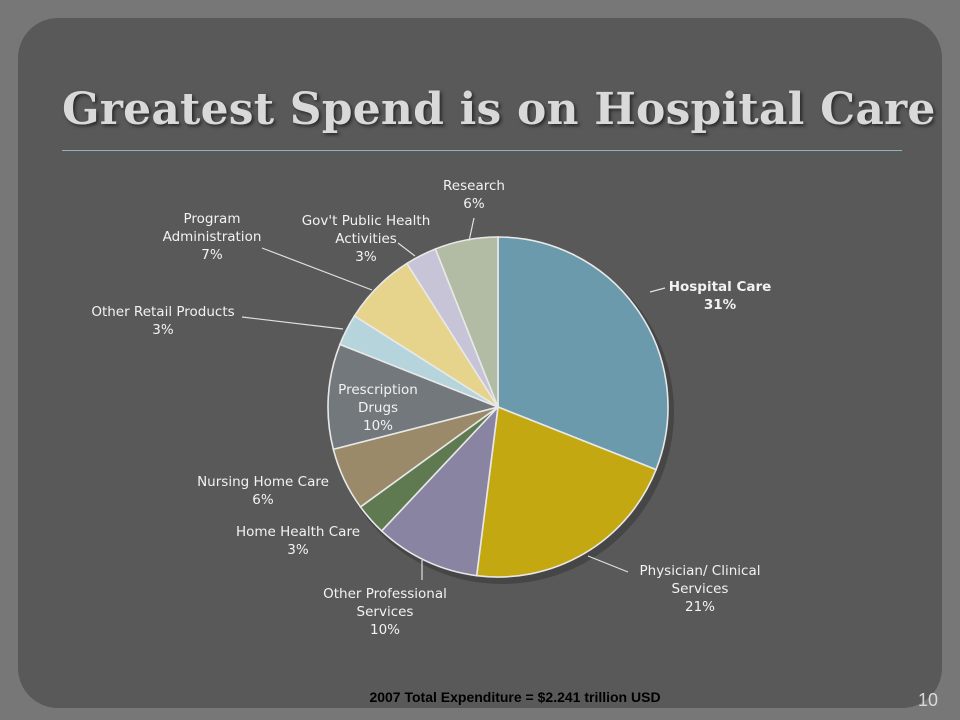 The image size is (960, 720). I want to click on slice-label: Home Health Care 3%, so click(298, 541).